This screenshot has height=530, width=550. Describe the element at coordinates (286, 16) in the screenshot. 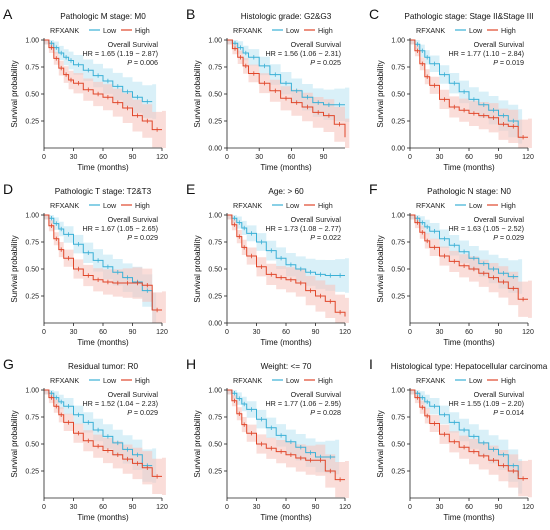

I see `panel-title: Histologic grade: G2&G3` at that location.